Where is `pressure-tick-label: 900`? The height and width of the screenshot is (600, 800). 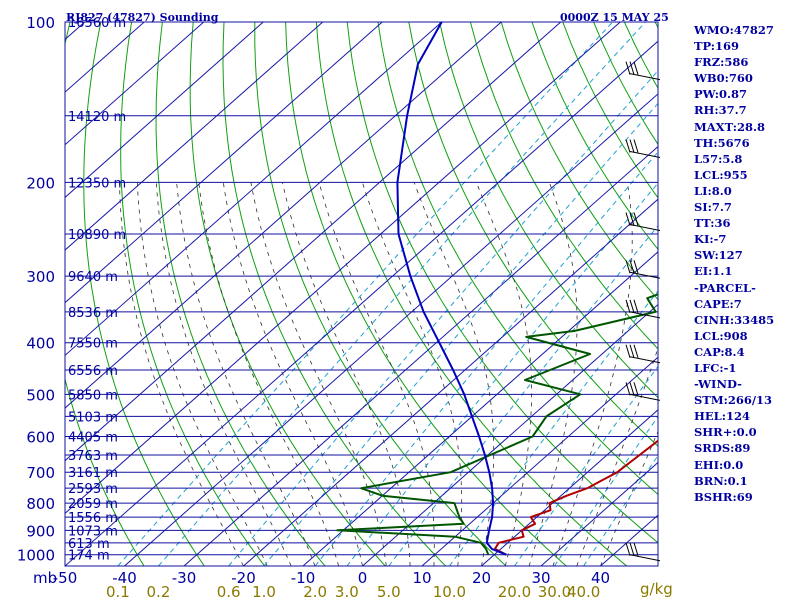
pressure-tick-label: 900 is located at coordinates (40, 531).